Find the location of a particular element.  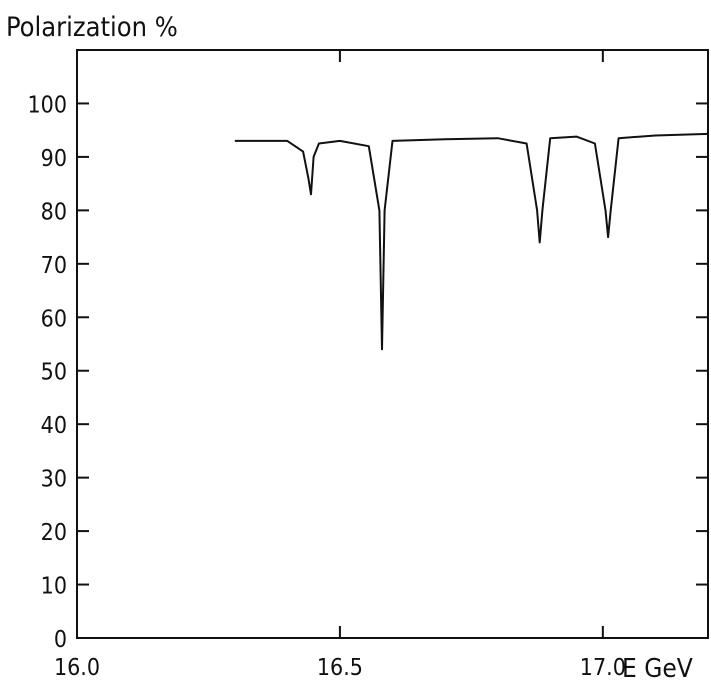

y-tick-labels: 0 10 20 30 40 50 60 70 80 90 100 is located at coordinates (48, 372).